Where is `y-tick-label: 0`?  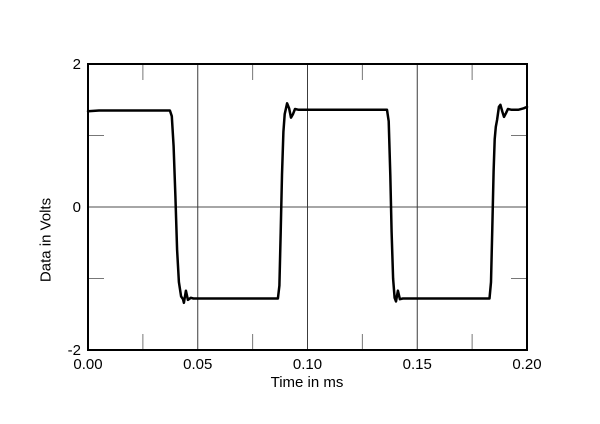
y-tick-label: 0 is located at coordinates (77, 207).